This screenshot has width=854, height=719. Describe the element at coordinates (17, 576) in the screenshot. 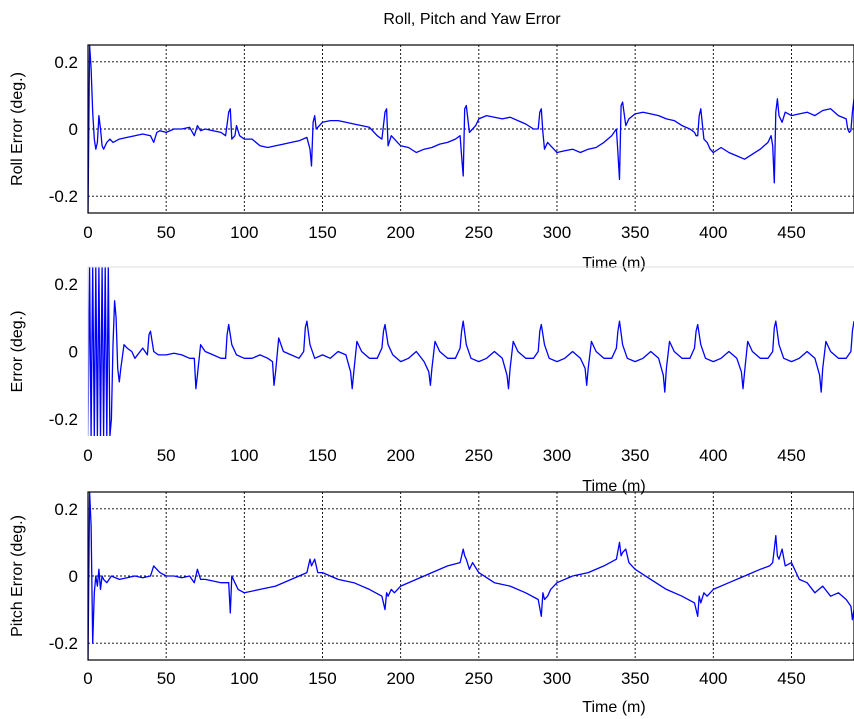

I see `y-axis-label: Pitch Error (deg.)` at that location.